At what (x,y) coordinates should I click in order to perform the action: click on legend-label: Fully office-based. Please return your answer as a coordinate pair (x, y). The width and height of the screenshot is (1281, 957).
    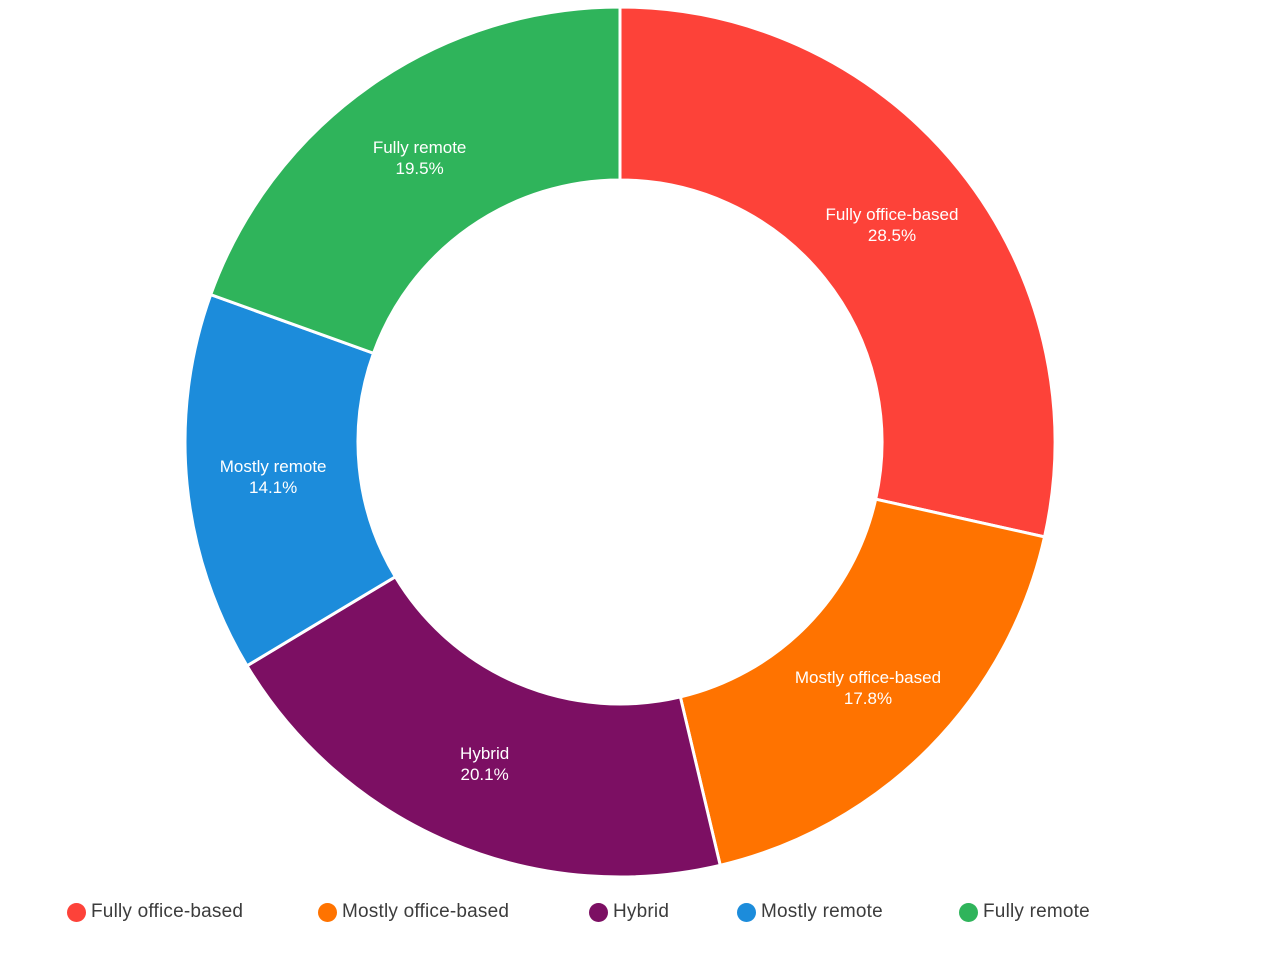
    Looking at the image, I should click on (167, 911).